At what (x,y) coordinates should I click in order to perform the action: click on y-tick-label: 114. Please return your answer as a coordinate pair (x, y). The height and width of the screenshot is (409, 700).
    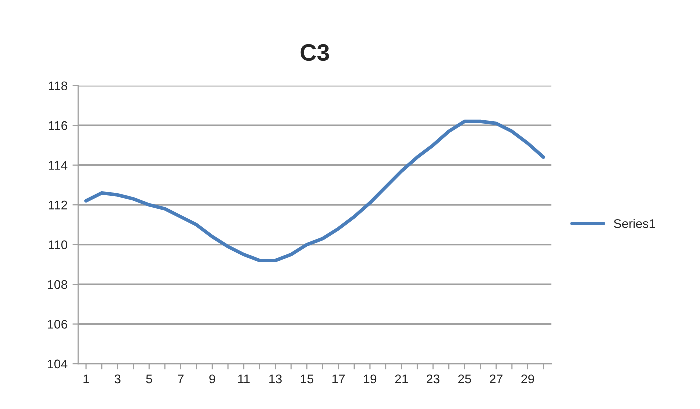
    Looking at the image, I should click on (58, 165).